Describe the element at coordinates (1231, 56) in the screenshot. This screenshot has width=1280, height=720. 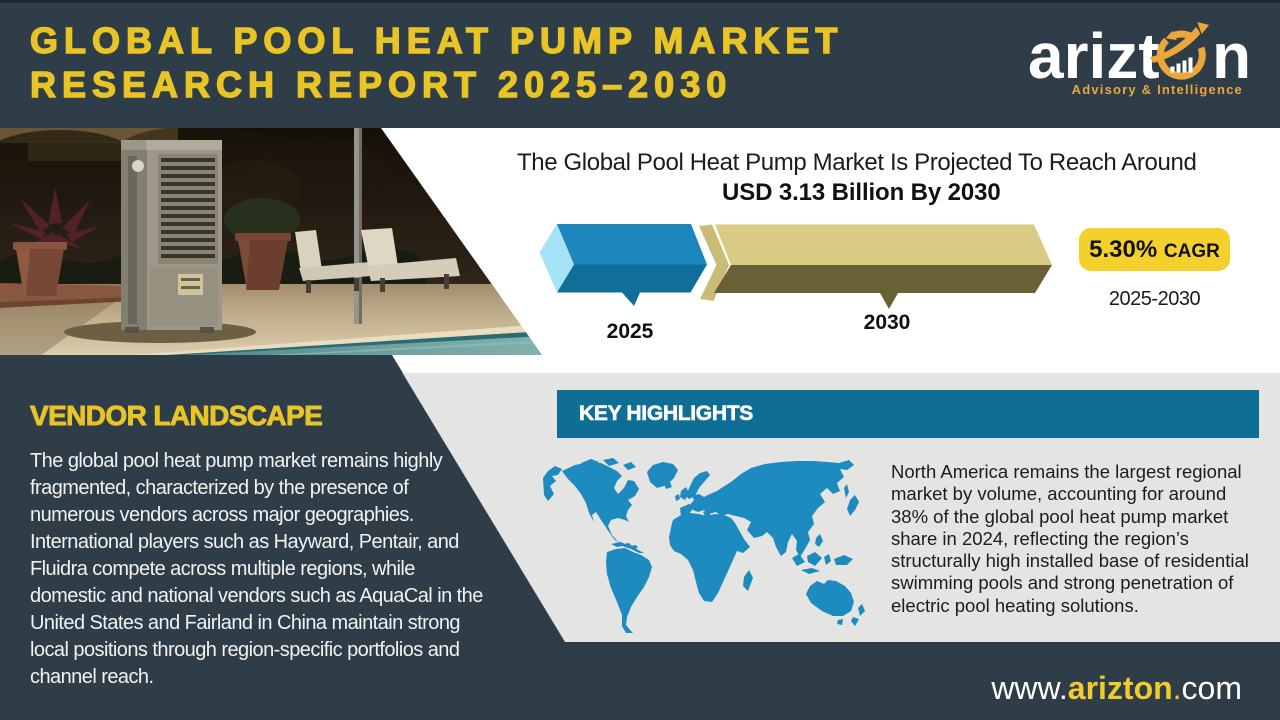
I see `svg-text: n` at that location.